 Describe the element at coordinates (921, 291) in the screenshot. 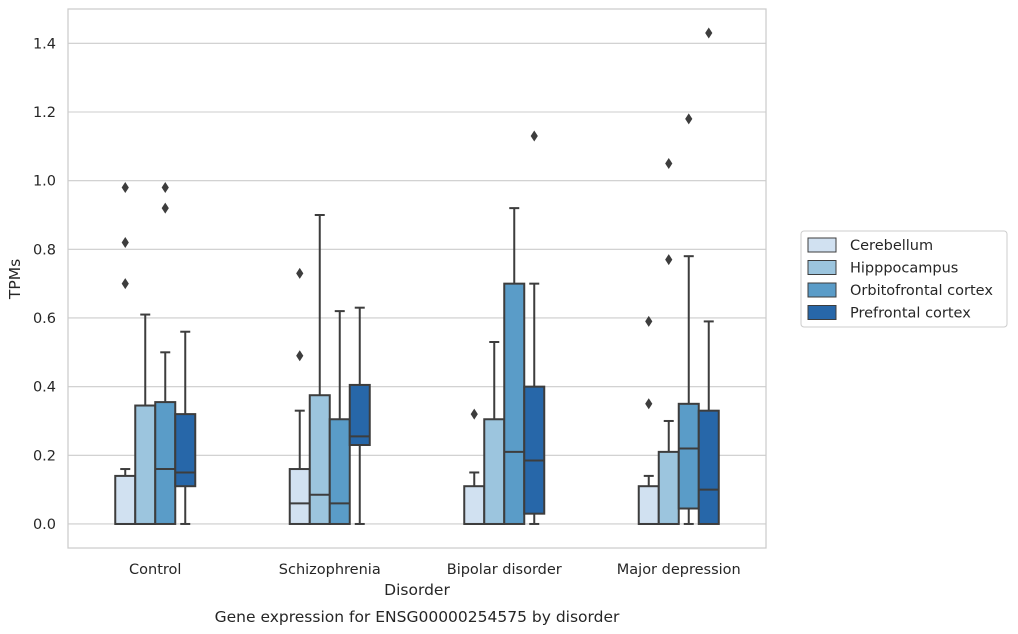

I see `legend-label: Orbitofrontal cortex` at that location.